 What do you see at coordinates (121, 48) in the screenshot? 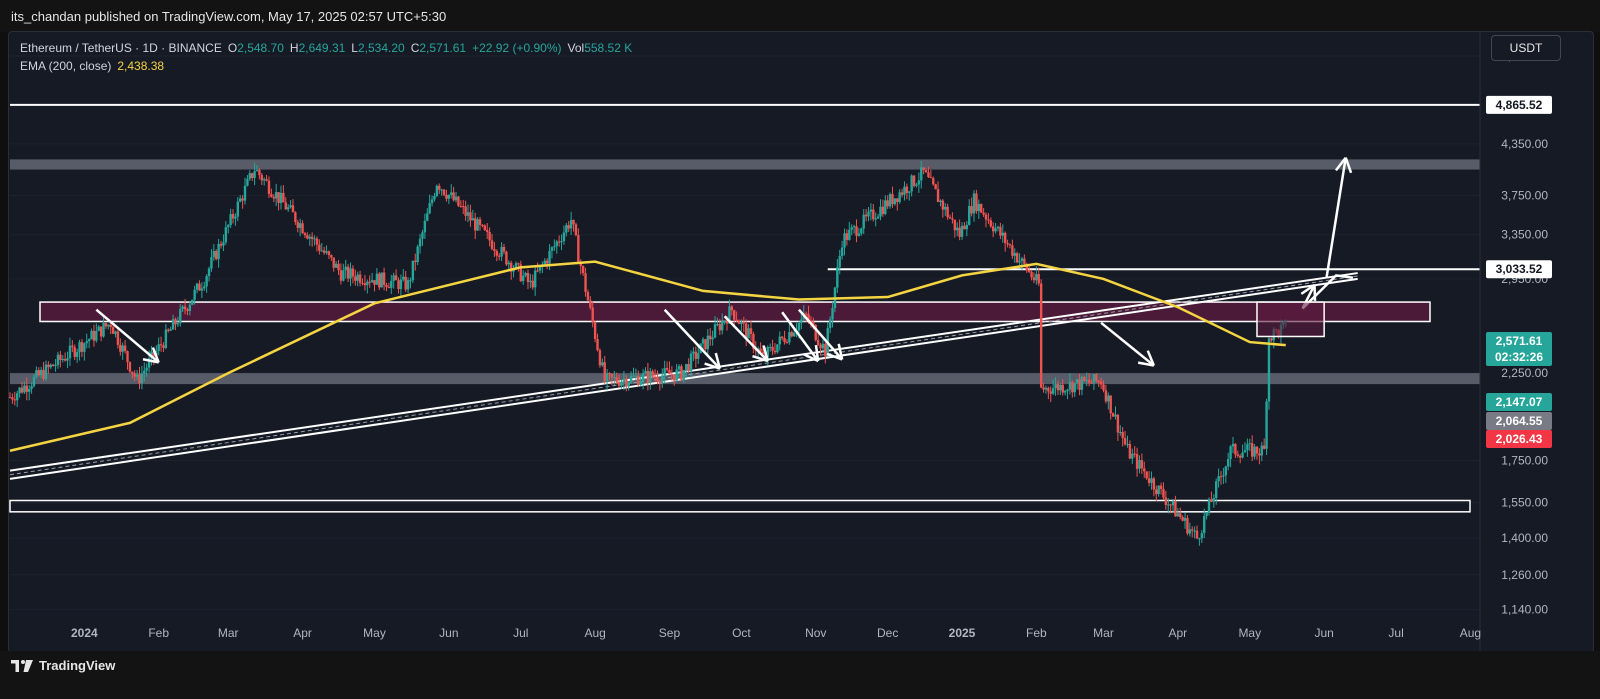
I see `symbol-title: Ethereum / TetherUS · 1D · BINANCE` at bounding box center [121, 48].